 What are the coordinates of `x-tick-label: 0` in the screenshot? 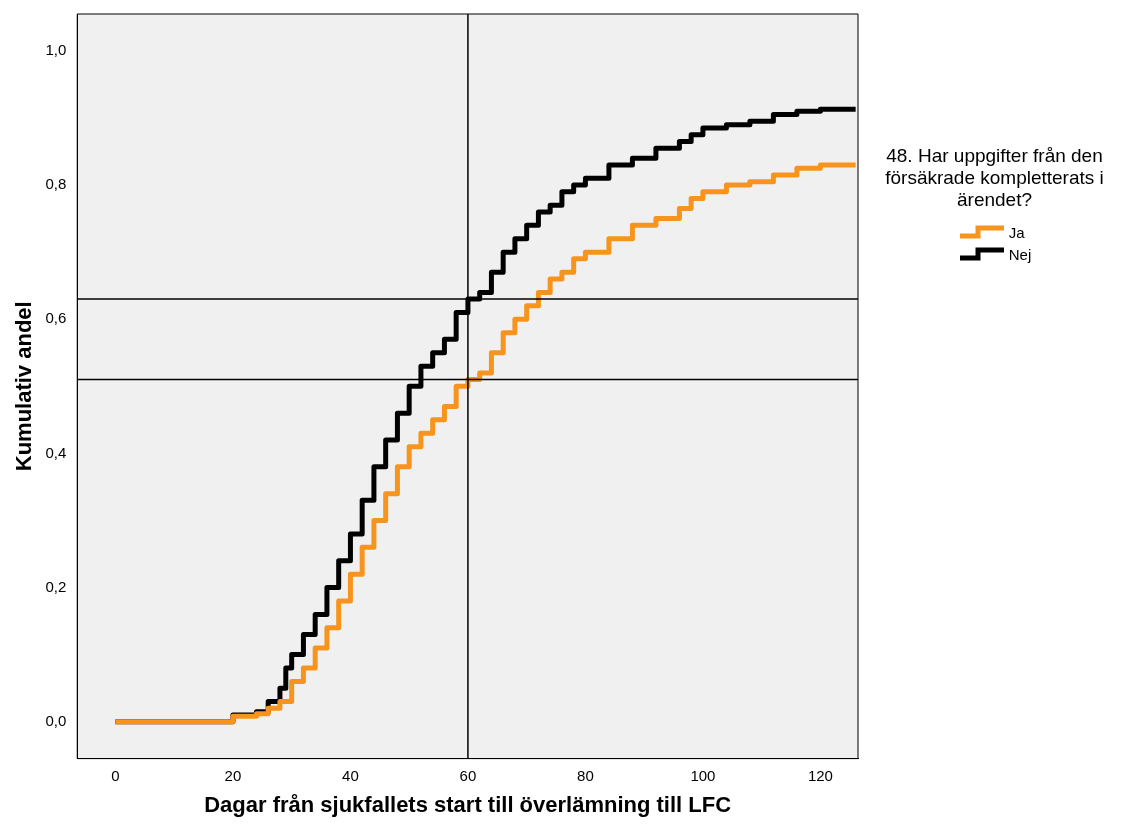 It's located at (115, 775).